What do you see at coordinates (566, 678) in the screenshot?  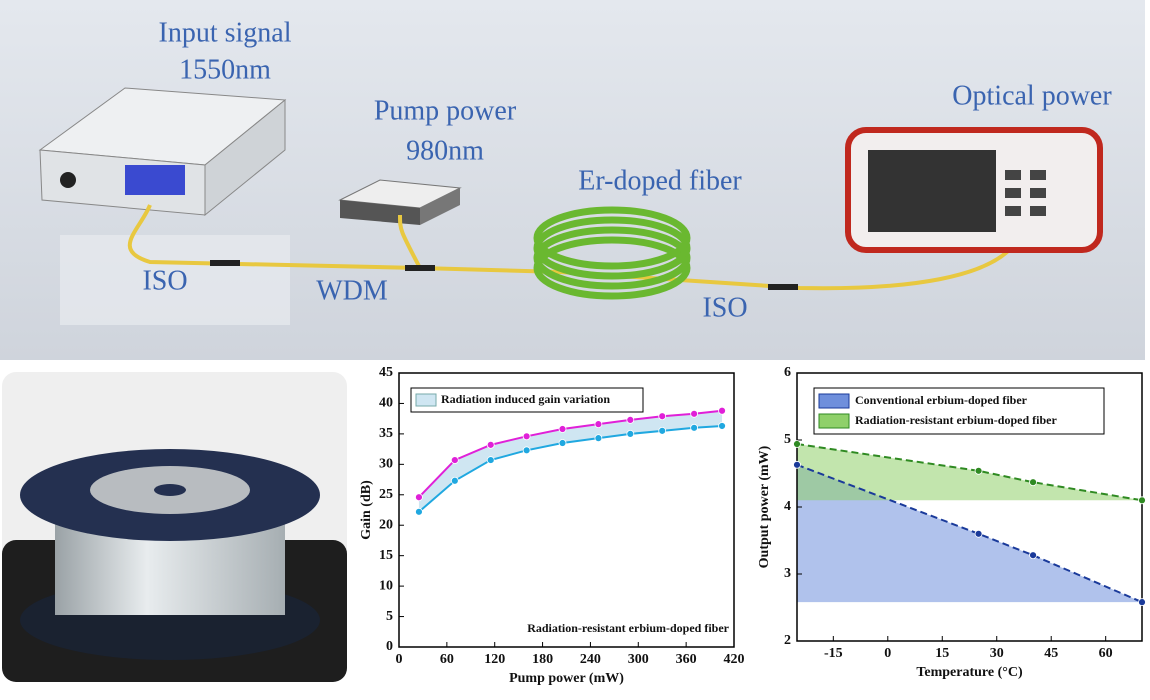 I see `x-axis-label: Pump power (mW)` at bounding box center [566, 678].